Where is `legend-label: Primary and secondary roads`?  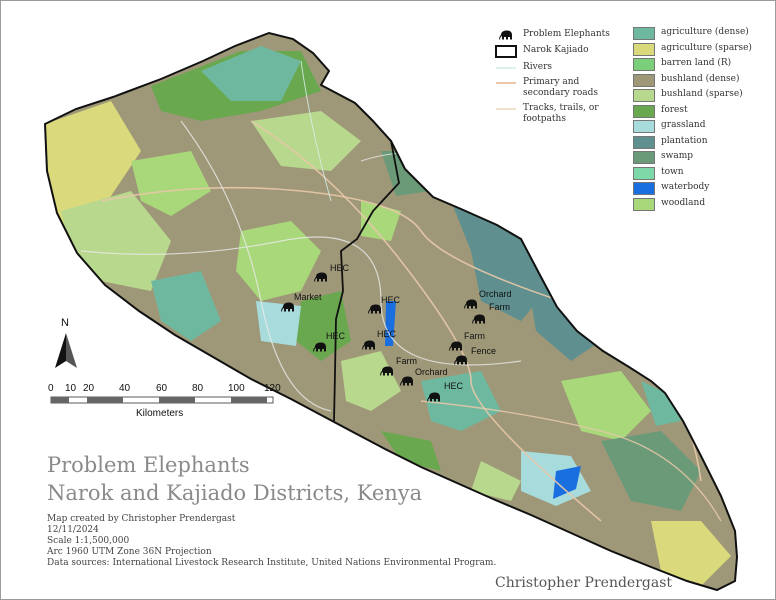 legend-label: Primary and secondary roads is located at coordinates (561, 87).